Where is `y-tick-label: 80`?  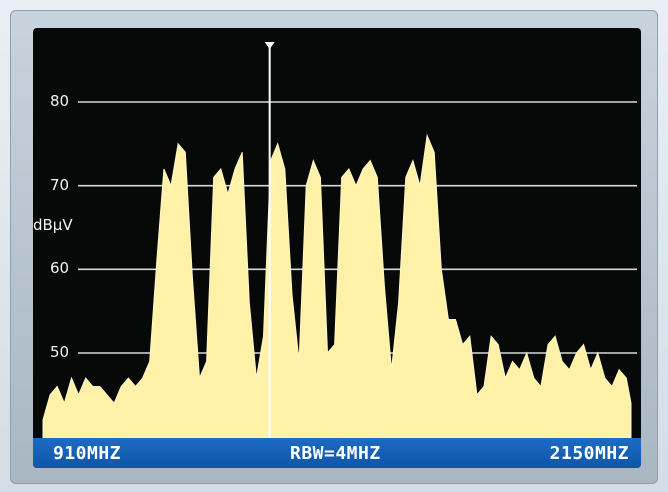 y-tick-label: 80 is located at coordinates (60, 101).